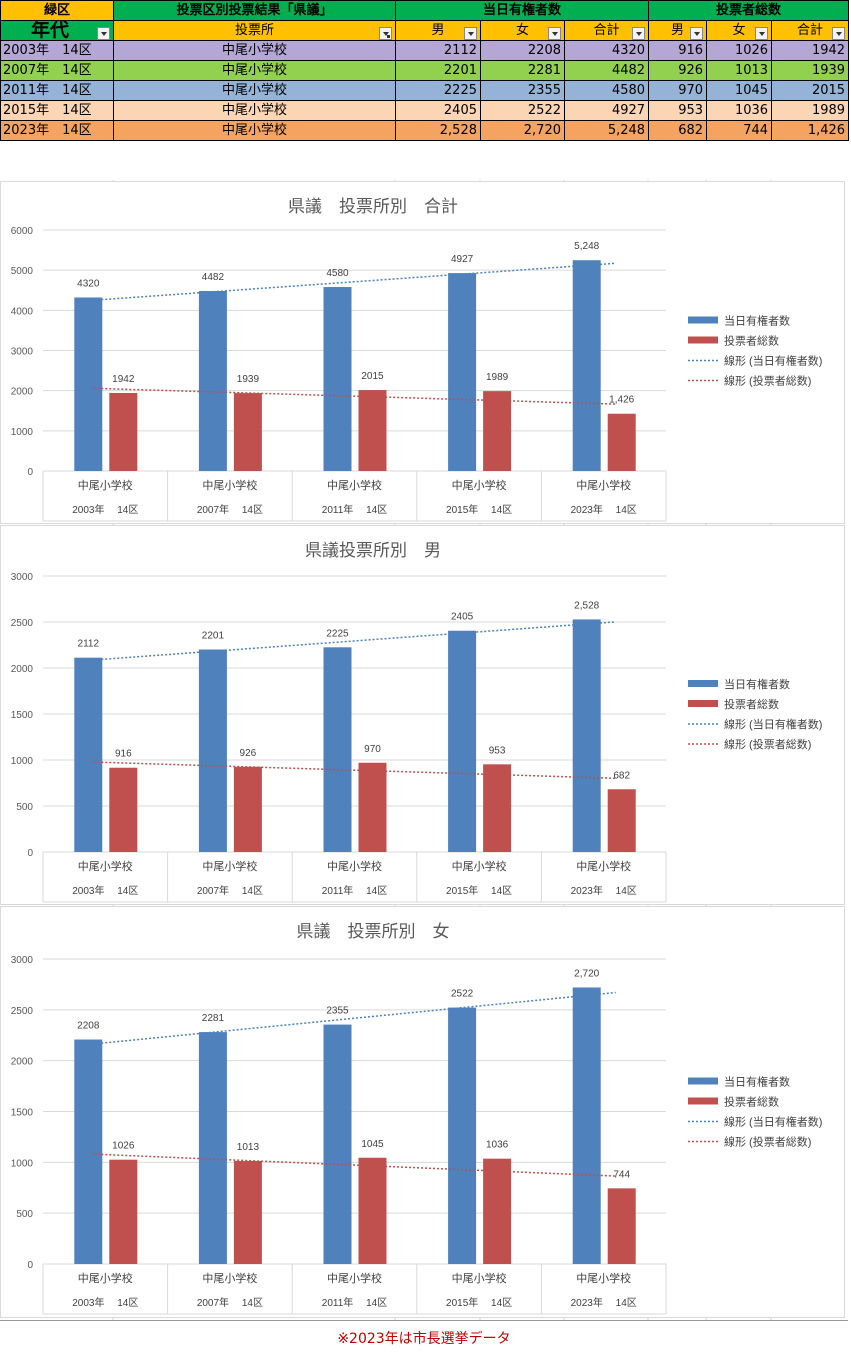 The image size is (851, 1363). Describe the element at coordinates (678, 70) in the screenshot. I see `vot-male-cell: 926` at that location.